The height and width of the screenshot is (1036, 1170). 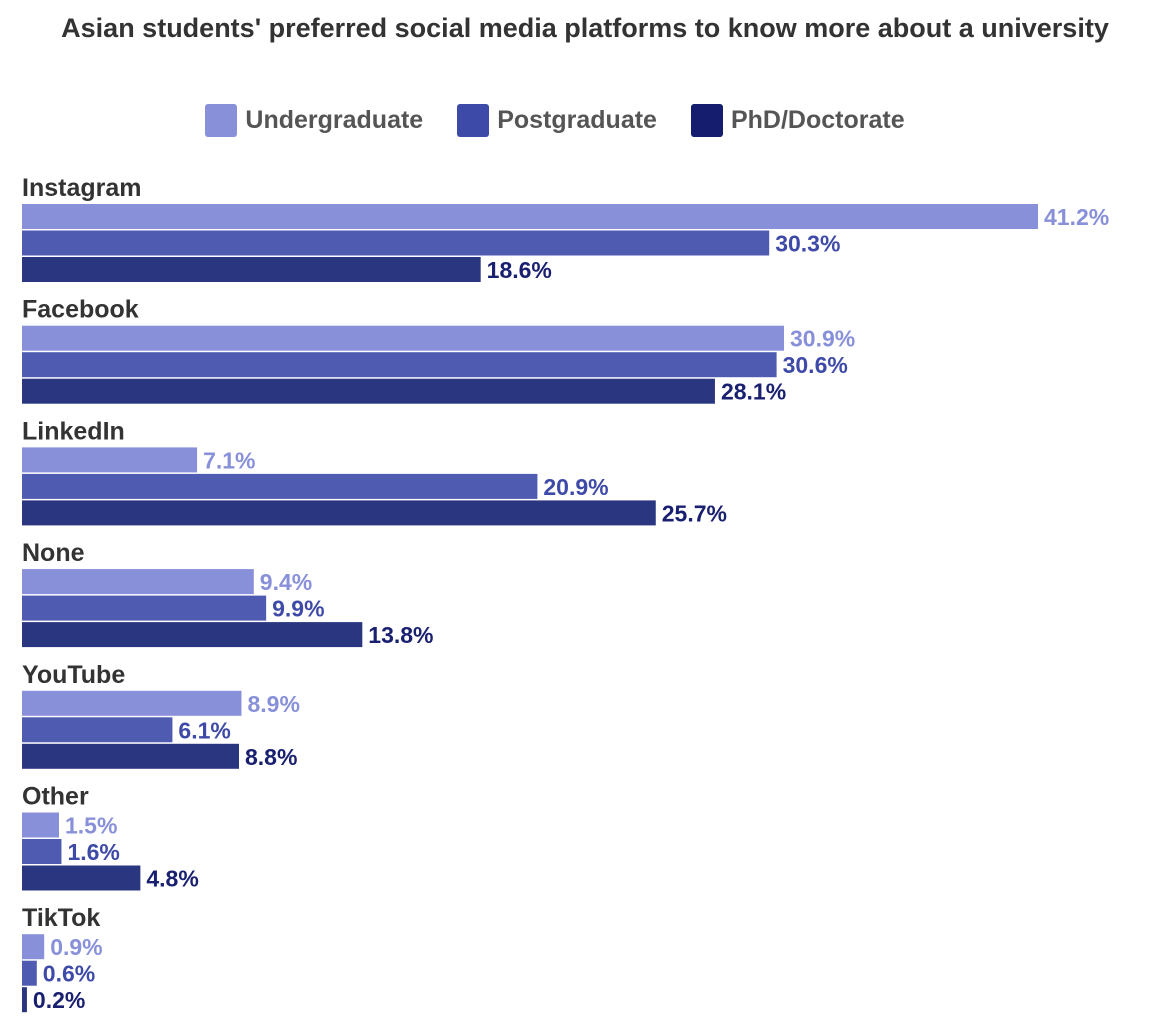 I want to click on category-label-youtube: YouTube, so click(x=73, y=675).